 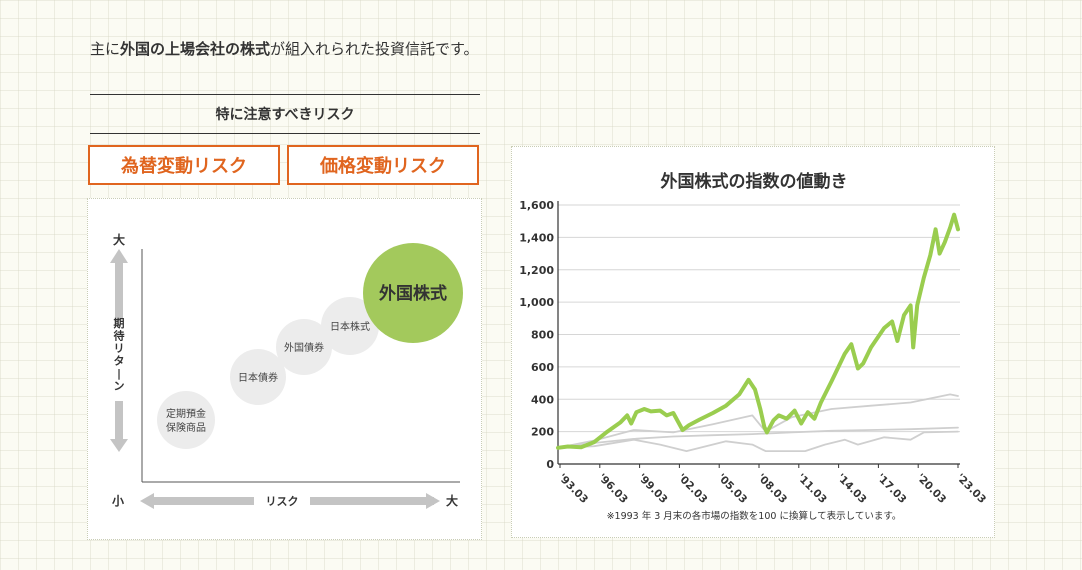 I want to click on bubble-foreign-stock-label: 外国株式, so click(x=413, y=293).